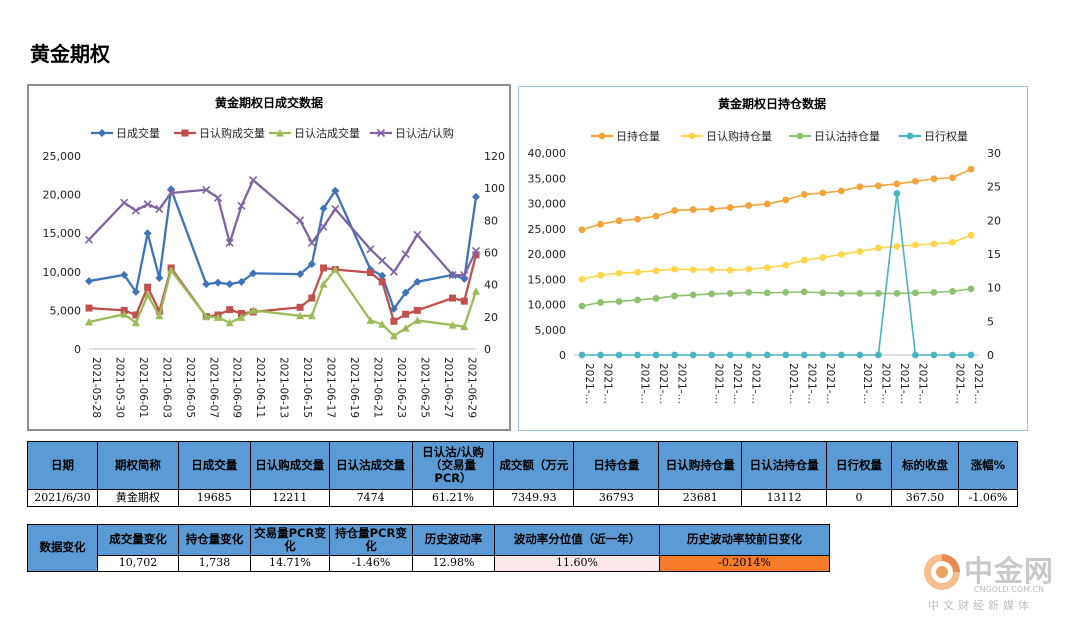 Image resolution: width=1080 pixels, height=623 pixels. I want to click on table-cell: 7349.93, so click(534, 498).